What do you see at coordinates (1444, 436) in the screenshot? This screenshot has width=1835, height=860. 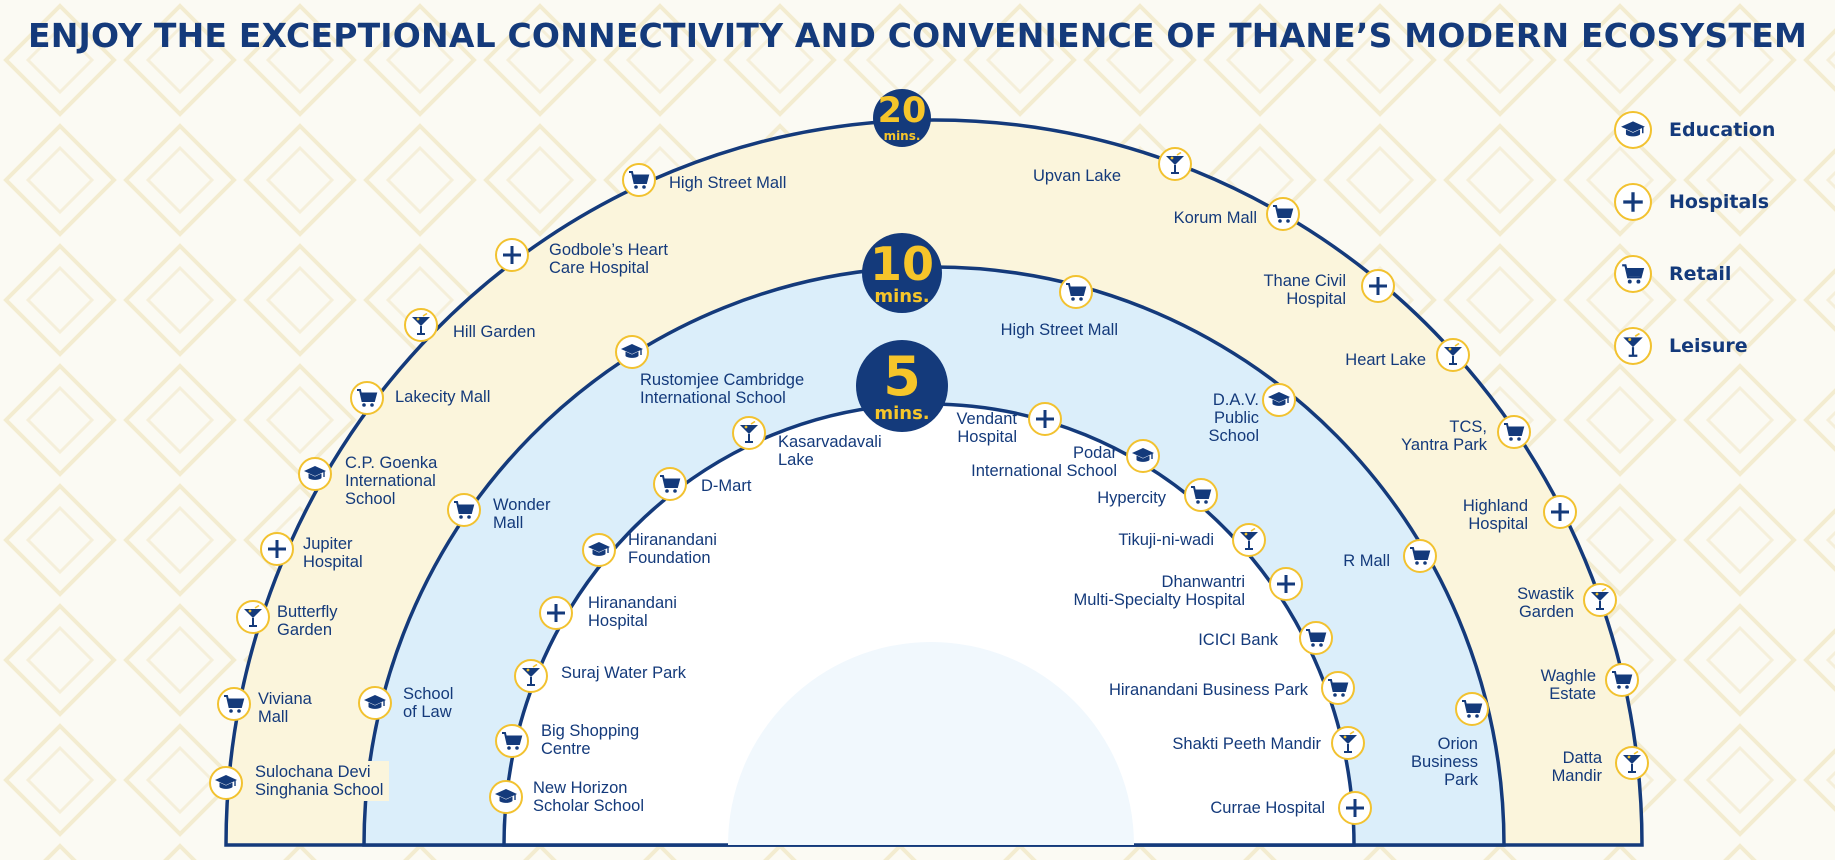 I see `place-label: TCS, Yantra Park` at bounding box center [1444, 436].